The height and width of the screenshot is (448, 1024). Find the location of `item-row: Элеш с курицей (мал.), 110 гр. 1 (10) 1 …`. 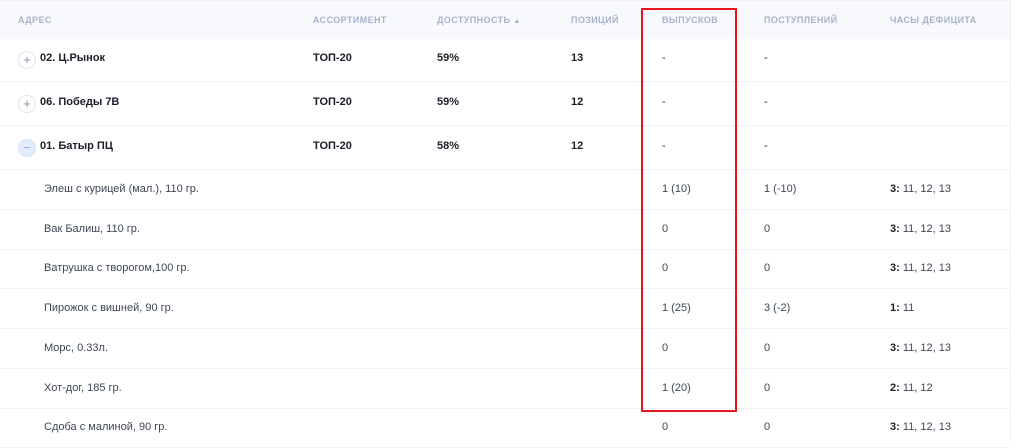

item-row: Элеш с курицей (мал.), 110 гр. 1 (10) 1 … is located at coordinates (505, 190).